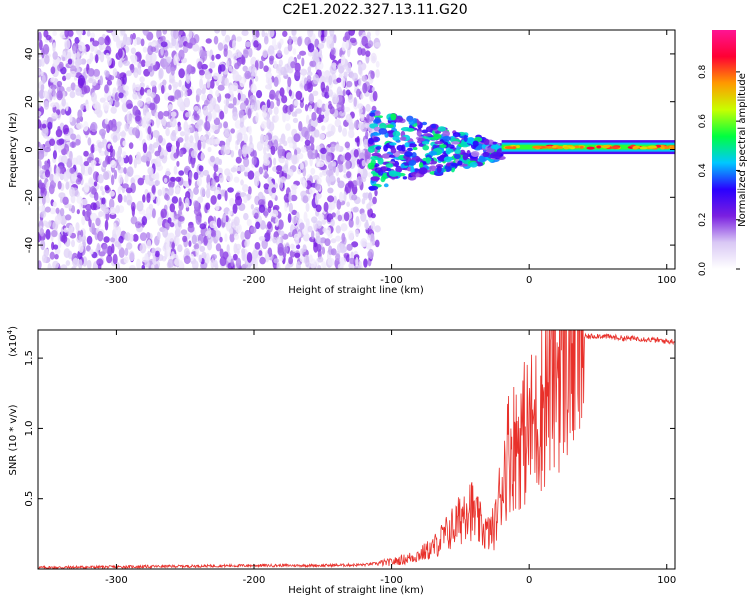  Describe the element at coordinates (375, 10) in the screenshot. I see `chart-title: C2E1.2022.327.13.11.G20` at that location.